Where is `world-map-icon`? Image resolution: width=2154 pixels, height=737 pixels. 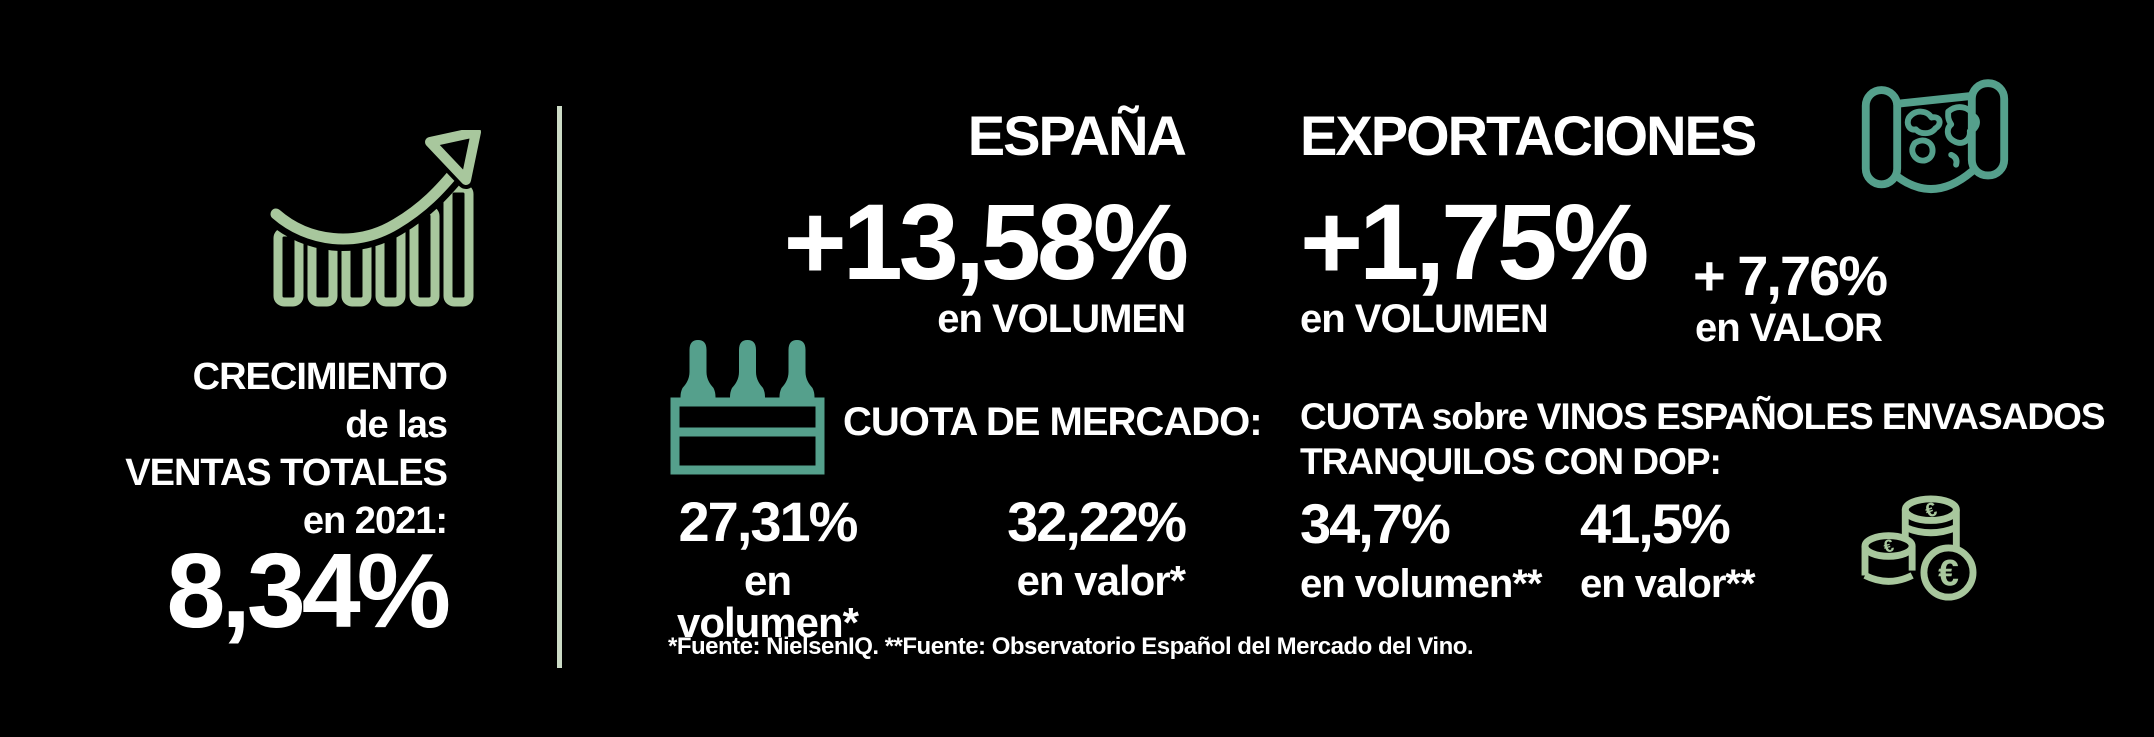
world-map-icon is located at coordinates (1935, 136).